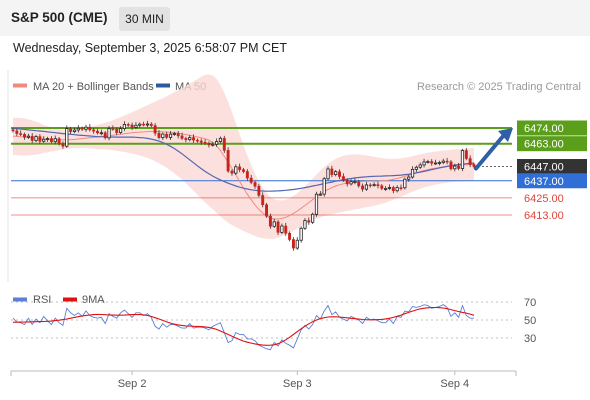 This screenshot has width=590, height=400. I want to click on level-label-5: 6413.00, so click(544, 216).